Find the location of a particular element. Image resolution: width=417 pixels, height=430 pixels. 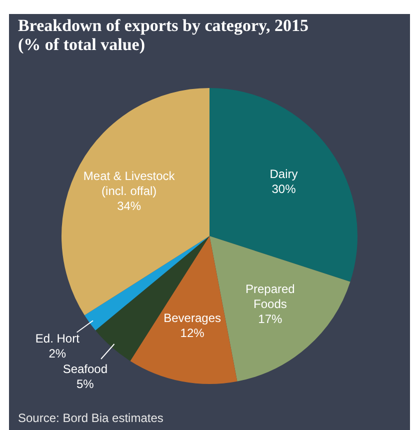

slice-label: Dairy is located at coordinates (284, 173).